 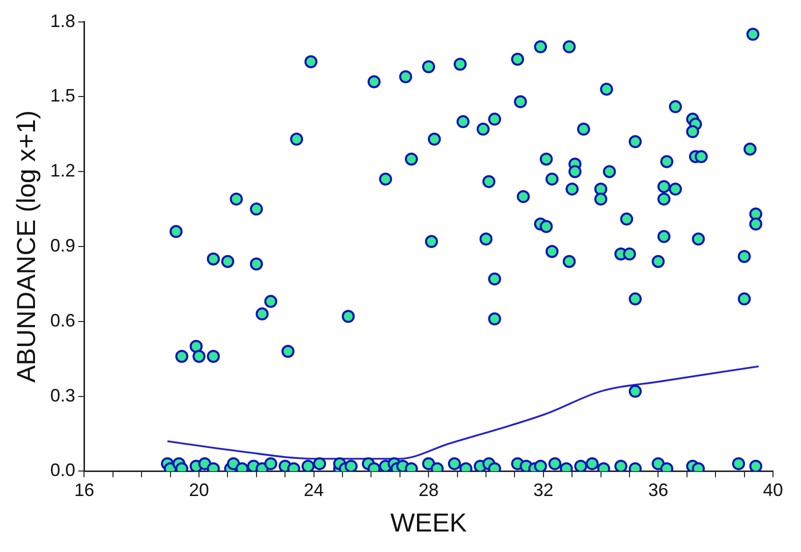 What do you see at coordinates (25, 246) in the screenshot?
I see `y-axis-title: ABUNDANCE (log x+1)` at bounding box center [25, 246].